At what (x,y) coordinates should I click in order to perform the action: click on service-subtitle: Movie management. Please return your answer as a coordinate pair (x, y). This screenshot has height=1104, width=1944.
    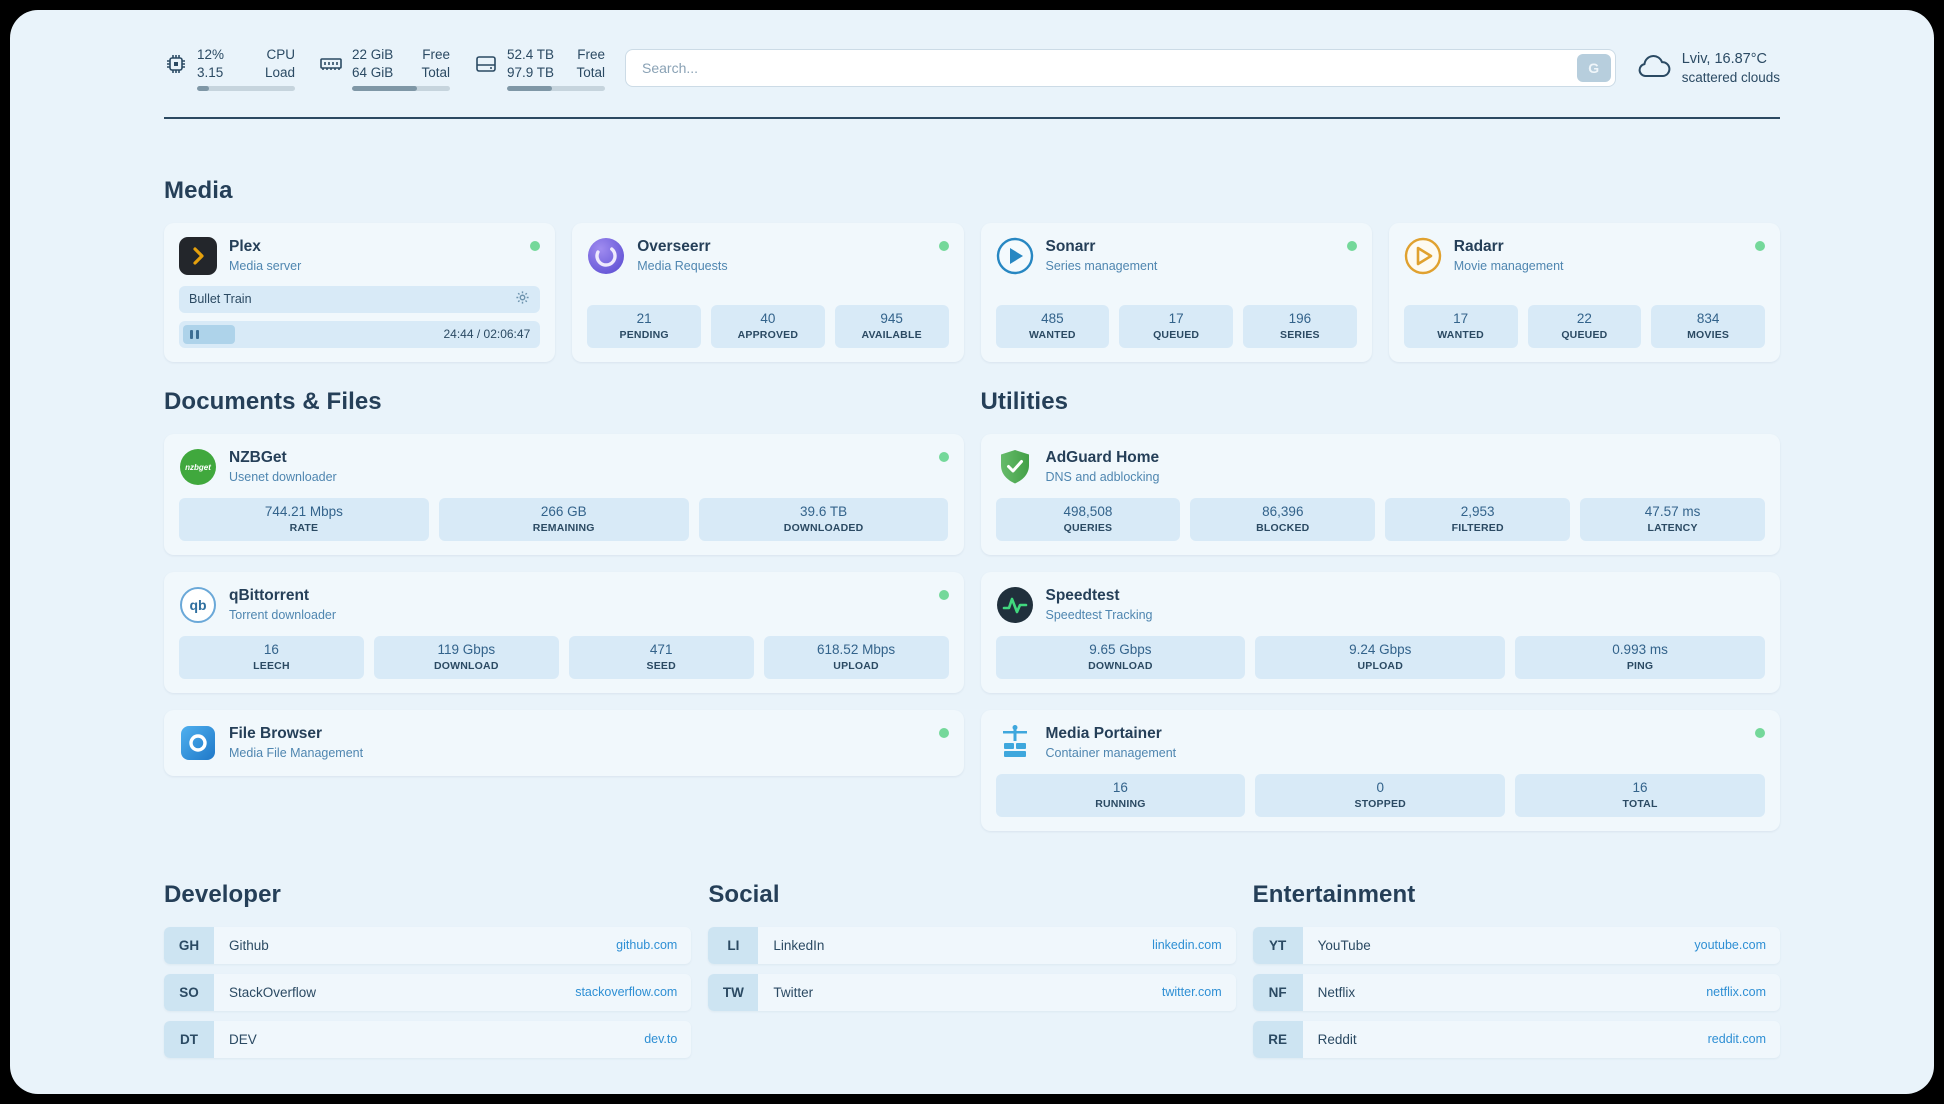
    Looking at the image, I should click on (1508, 265).